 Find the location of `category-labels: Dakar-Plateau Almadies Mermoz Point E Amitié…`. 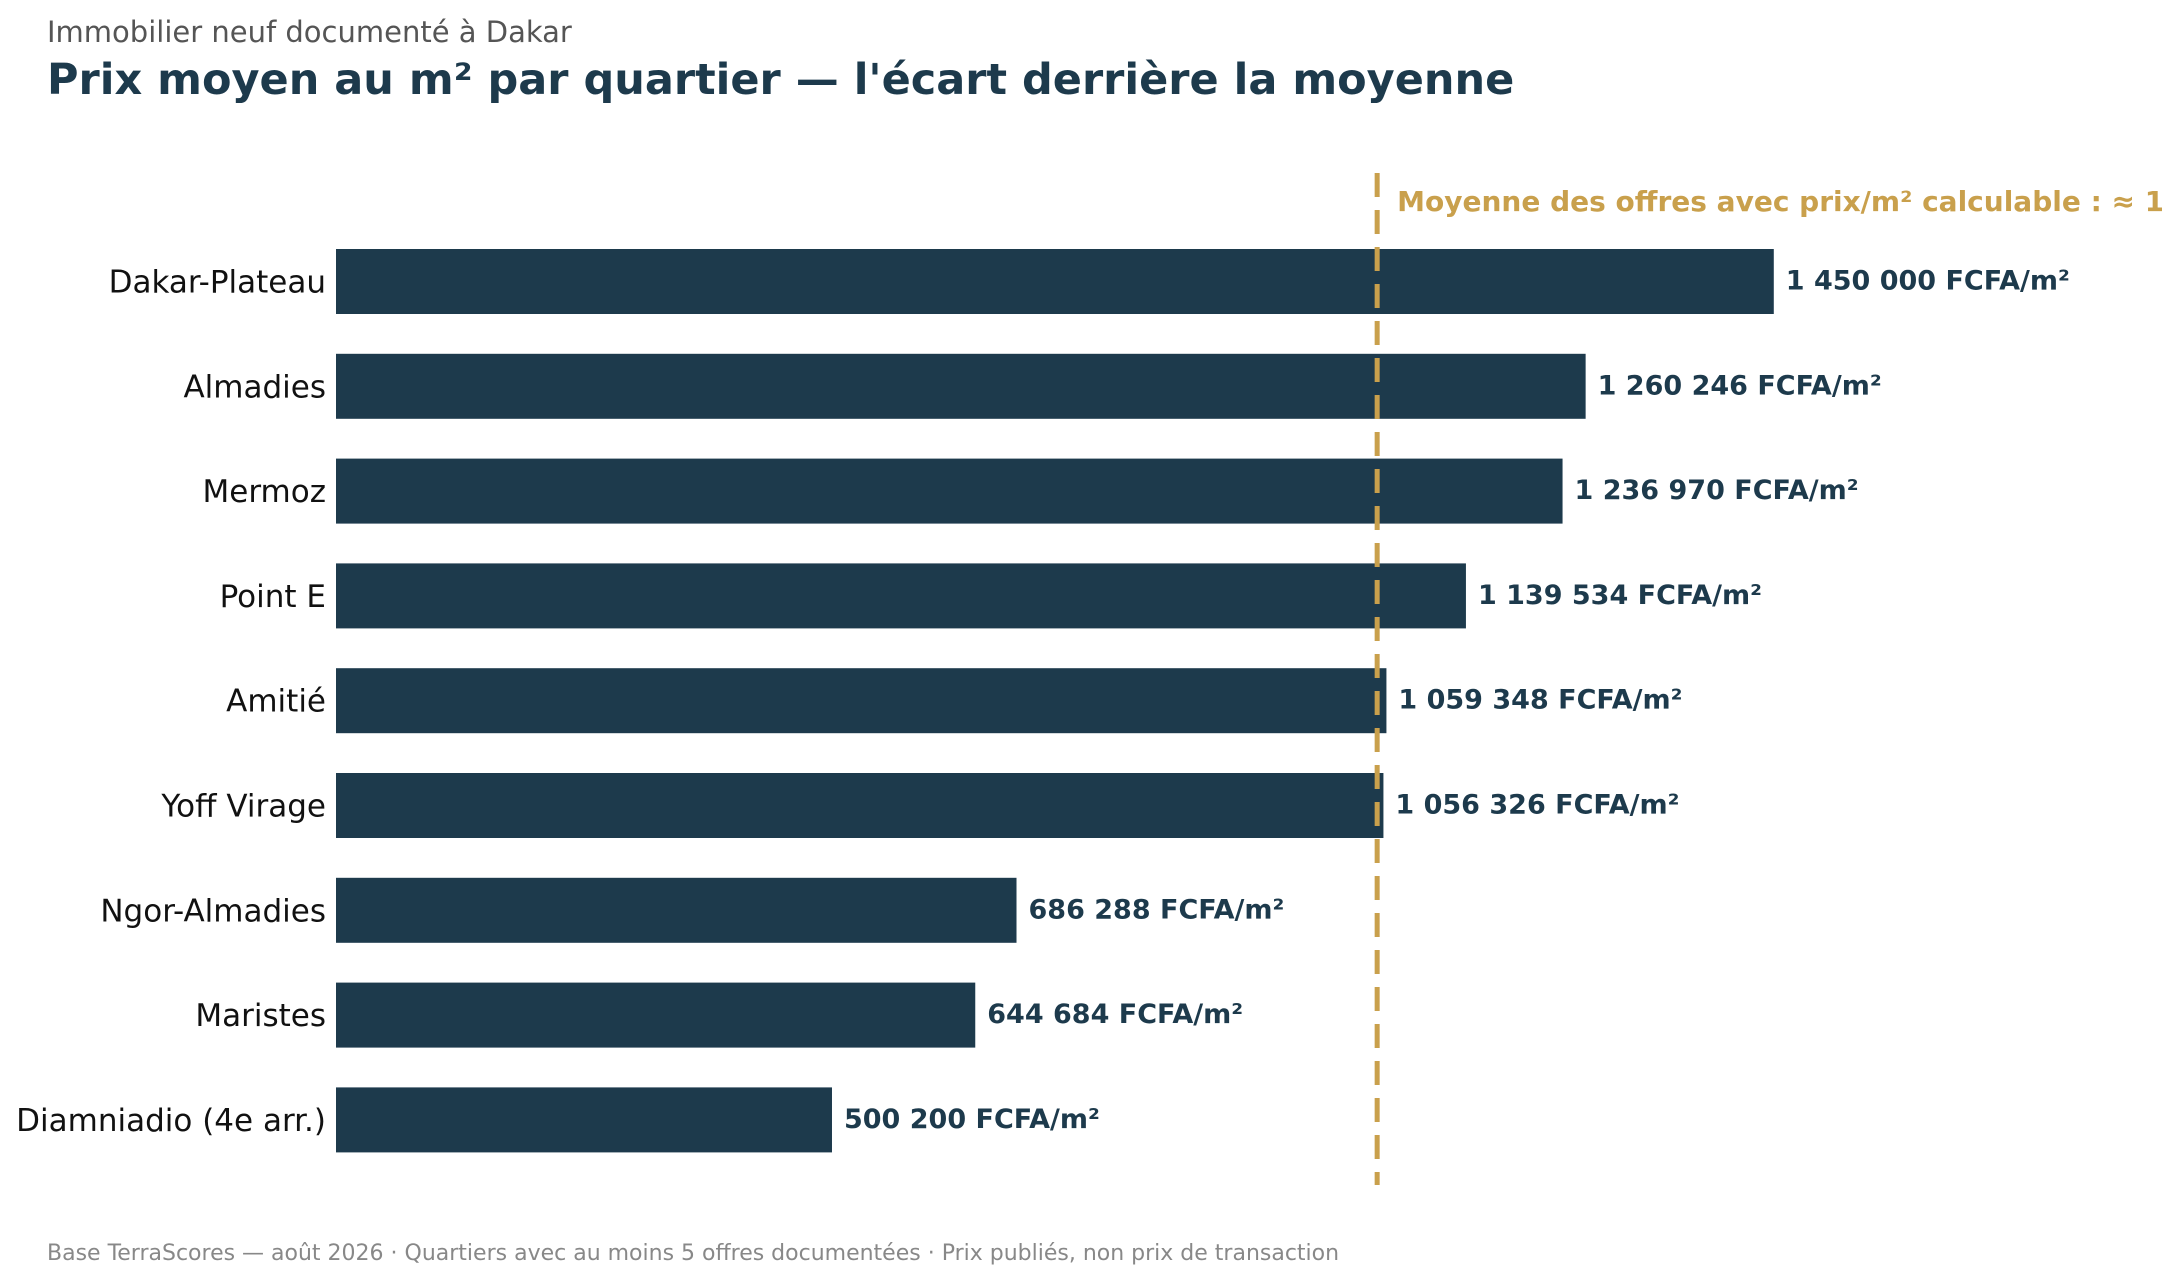

category-labels: Dakar-Plateau Almadies Mermoz Point E Amitié… is located at coordinates (171, 702).